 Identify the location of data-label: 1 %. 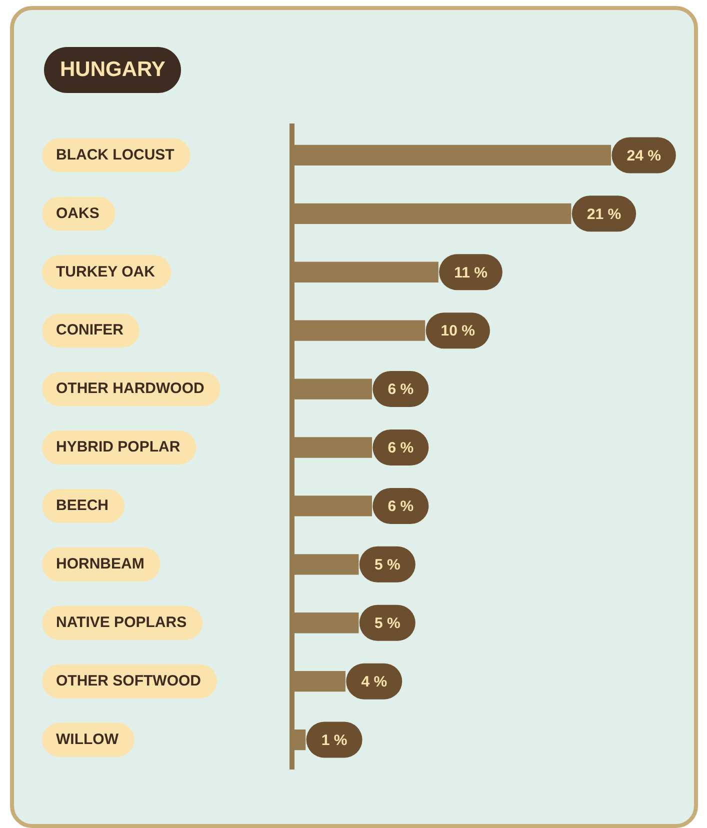
(334, 740).